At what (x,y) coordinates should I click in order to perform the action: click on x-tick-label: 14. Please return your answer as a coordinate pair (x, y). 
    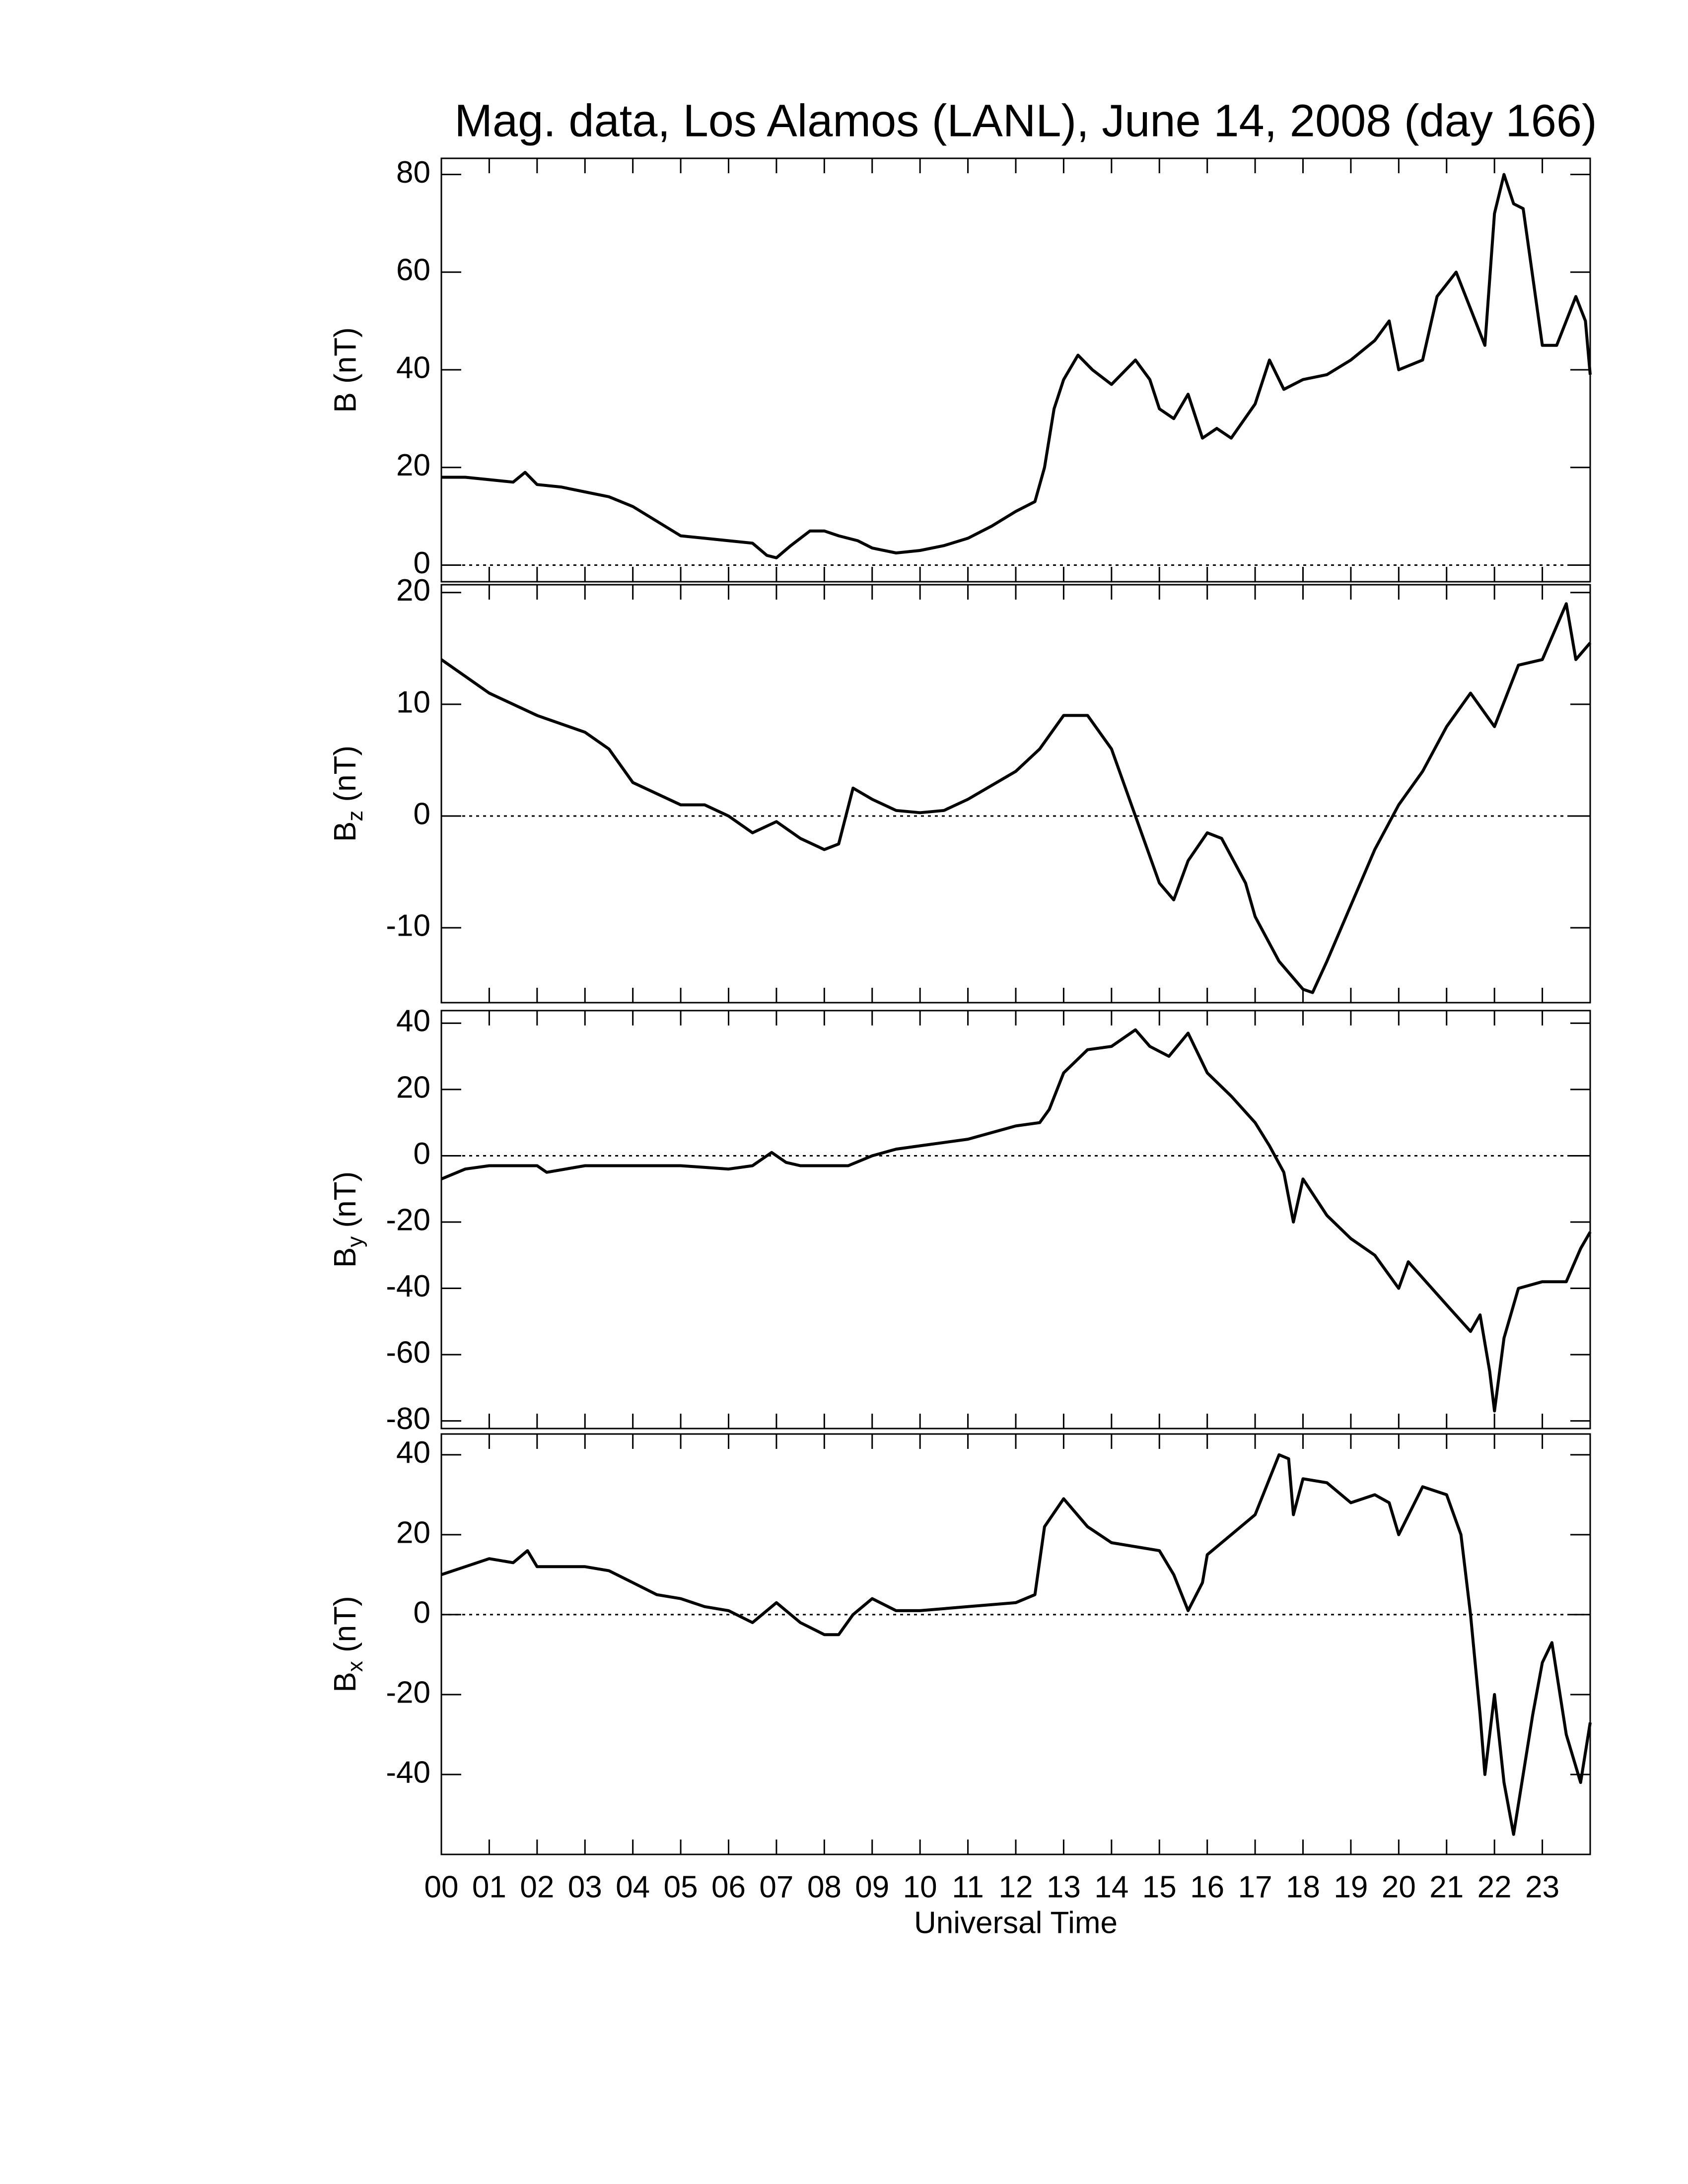
    Looking at the image, I should click on (1111, 1887).